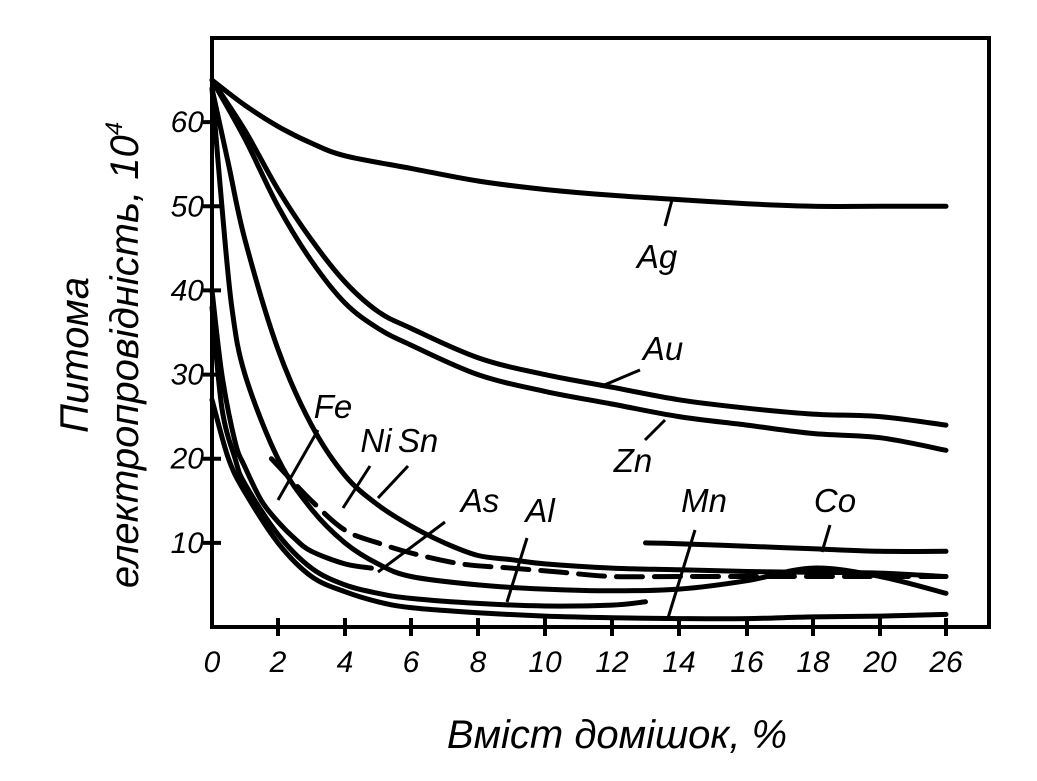 Image resolution: width=1037 pixels, height=781 pixels. I want to click on y-axis-title-text: електропровідність, 10, so click(125, 361).